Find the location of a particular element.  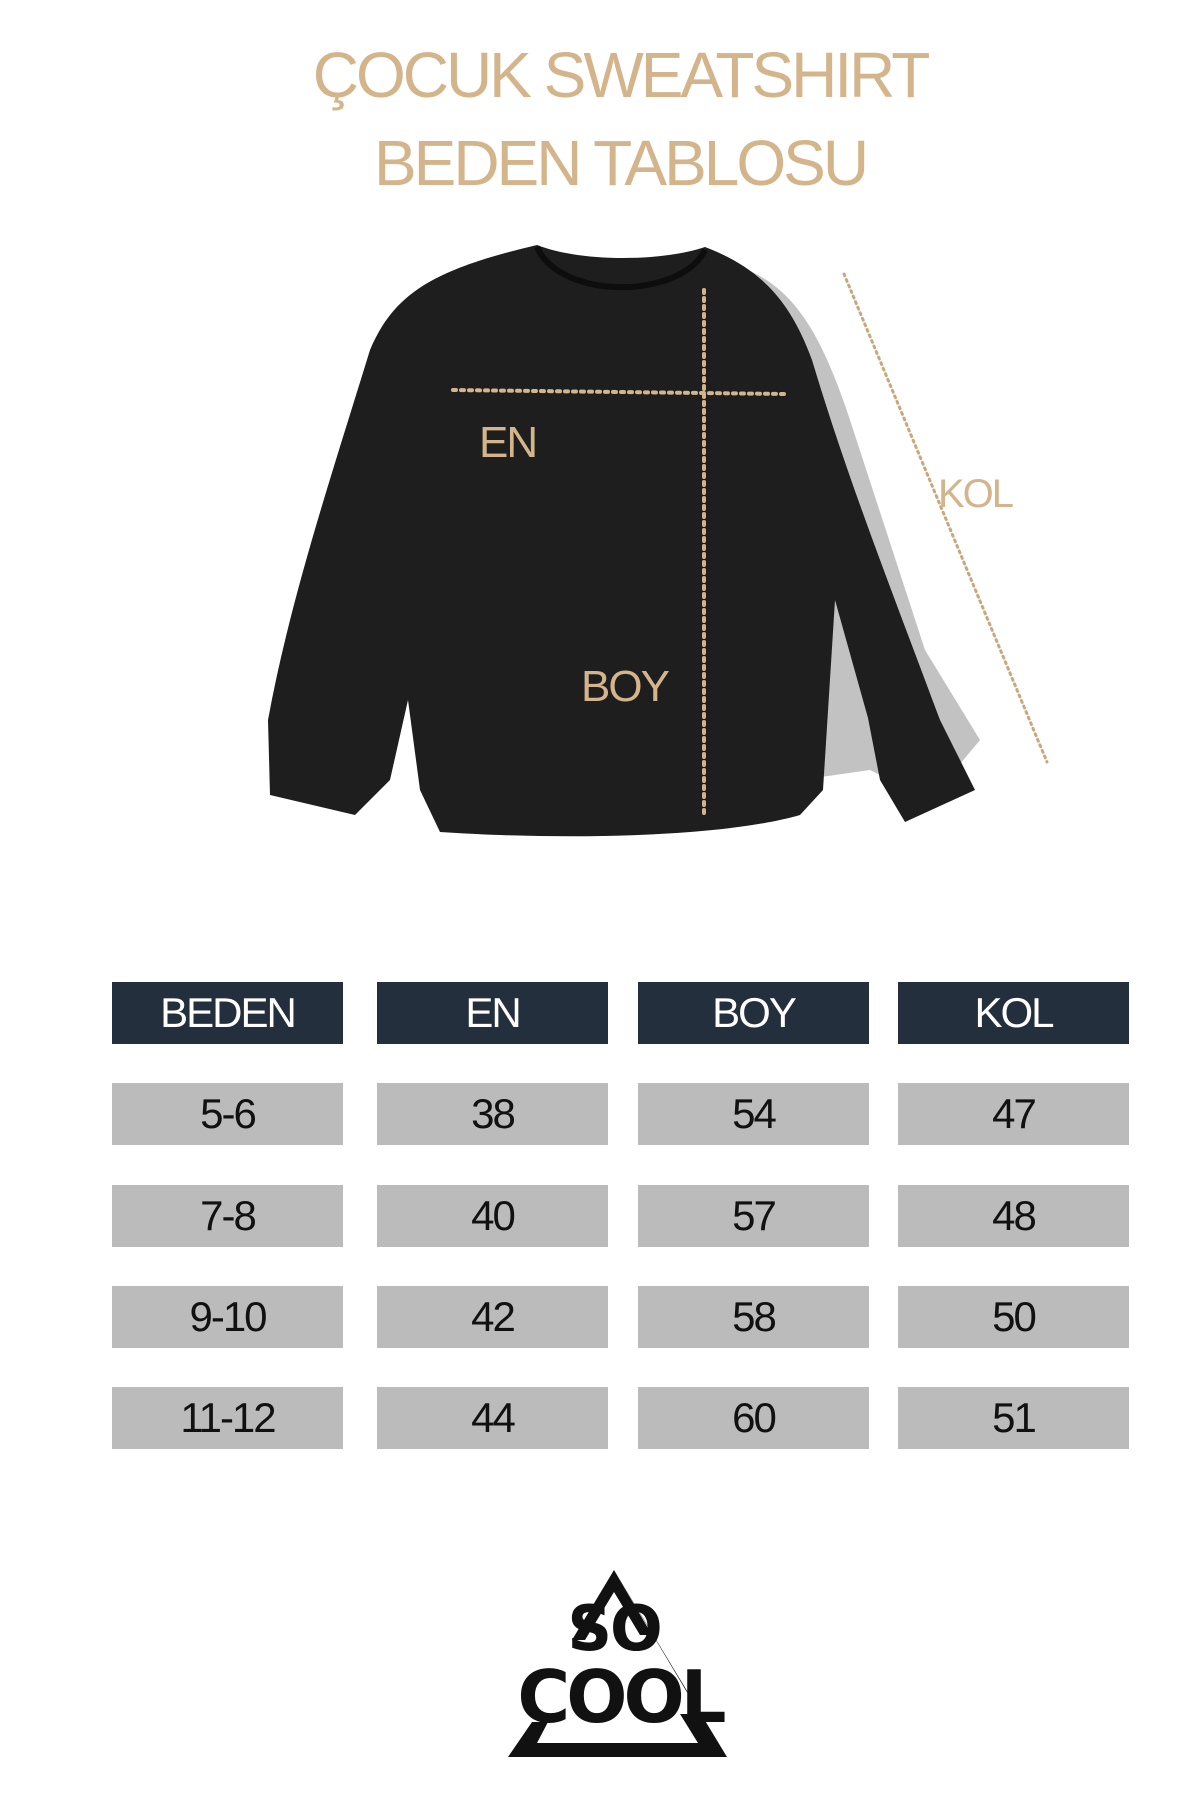

table-cell: 58 is located at coordinates (753, 1317).